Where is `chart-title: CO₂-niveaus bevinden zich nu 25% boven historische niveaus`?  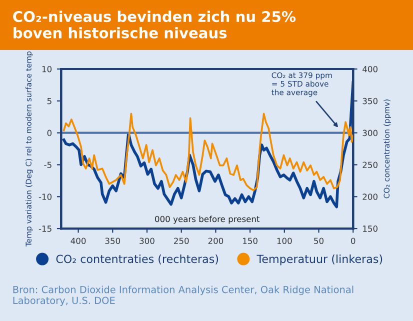 chart-title: CO₂-niveaus bevinden zich nu 25% boven historische niveaus is located at coordinates (154, 24).